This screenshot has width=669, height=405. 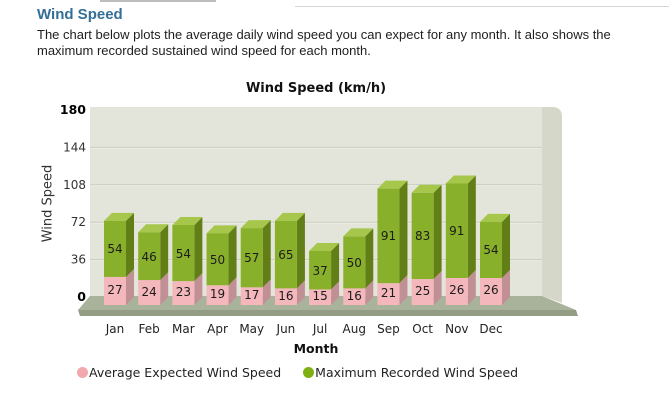 I want to click on x-axis-title: Month, so click(x=316, y=348).